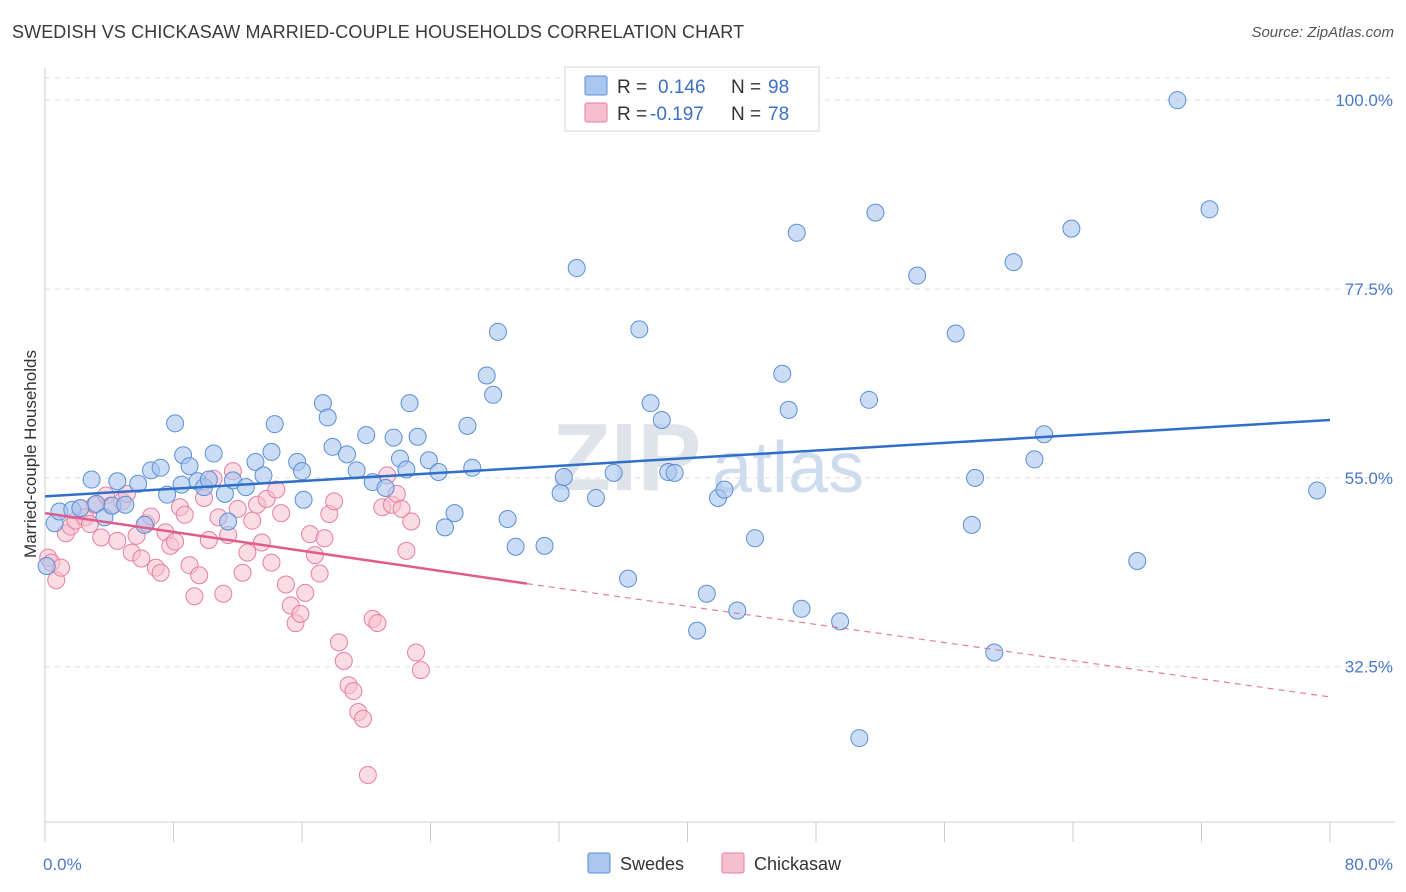 Image resolution: width=1406 pixels, height=892 pixels. Describe the element at coordinates (788, 468) in the screenshot. I see `watermark-atlas: atlas` at that location.